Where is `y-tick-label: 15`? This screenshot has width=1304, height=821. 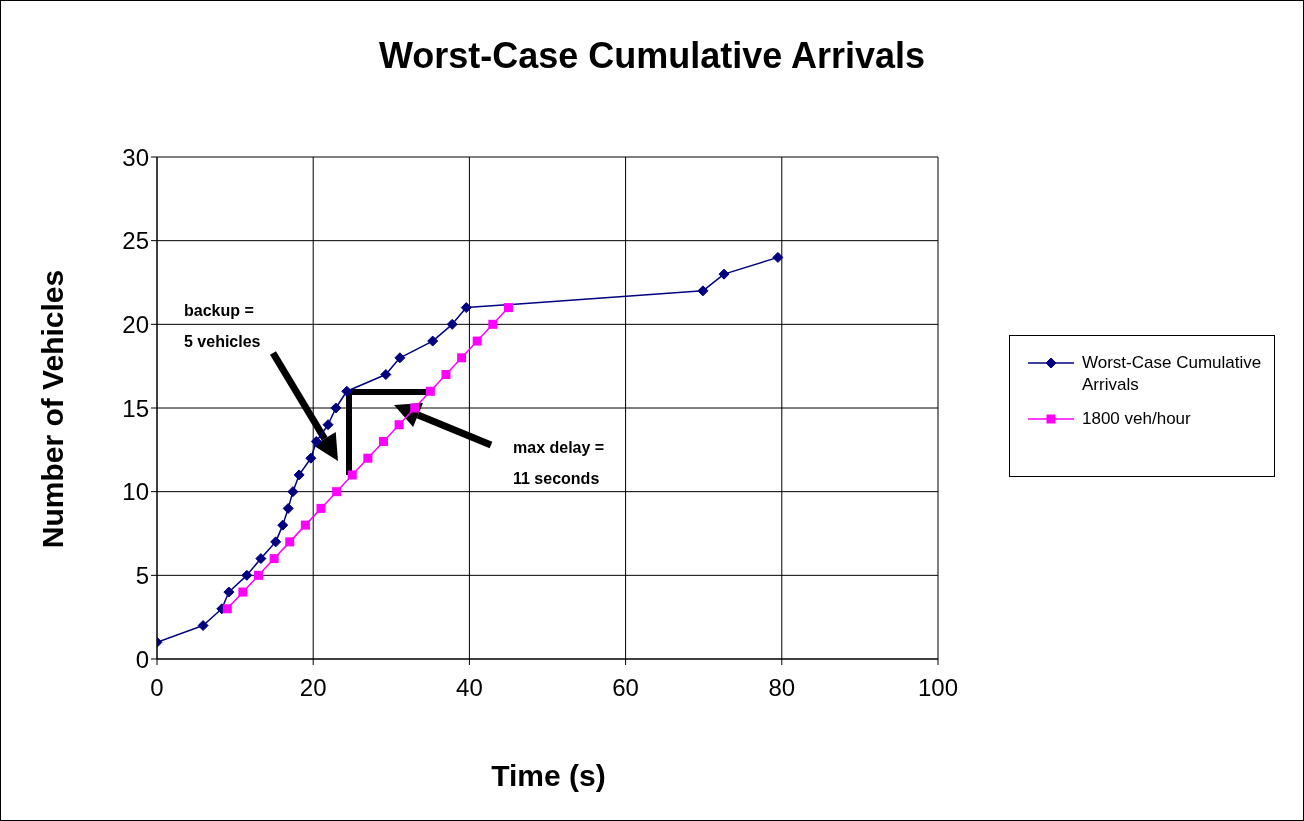 y-tick-label: 15 is located at coordinates (135, 408).